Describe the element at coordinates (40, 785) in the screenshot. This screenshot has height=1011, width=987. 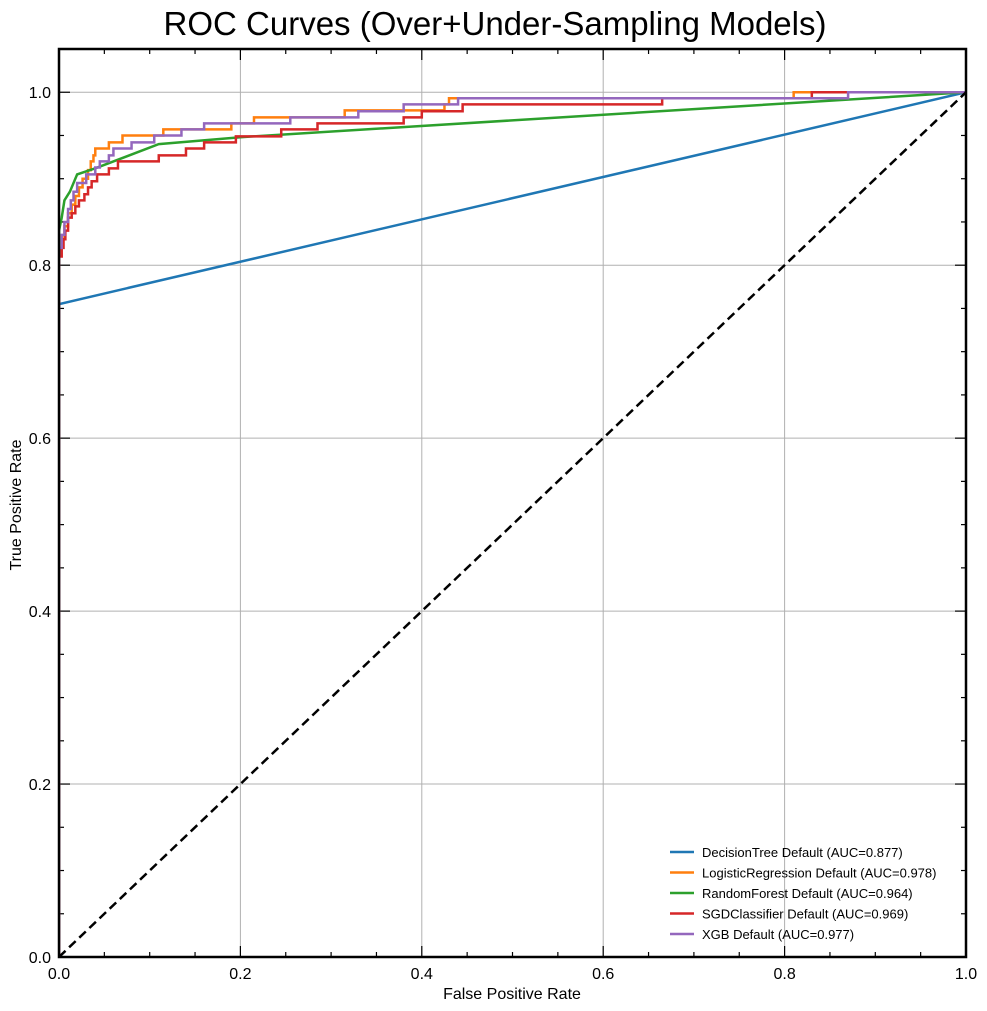
I see `y-tick-label: 0.2` at that location.